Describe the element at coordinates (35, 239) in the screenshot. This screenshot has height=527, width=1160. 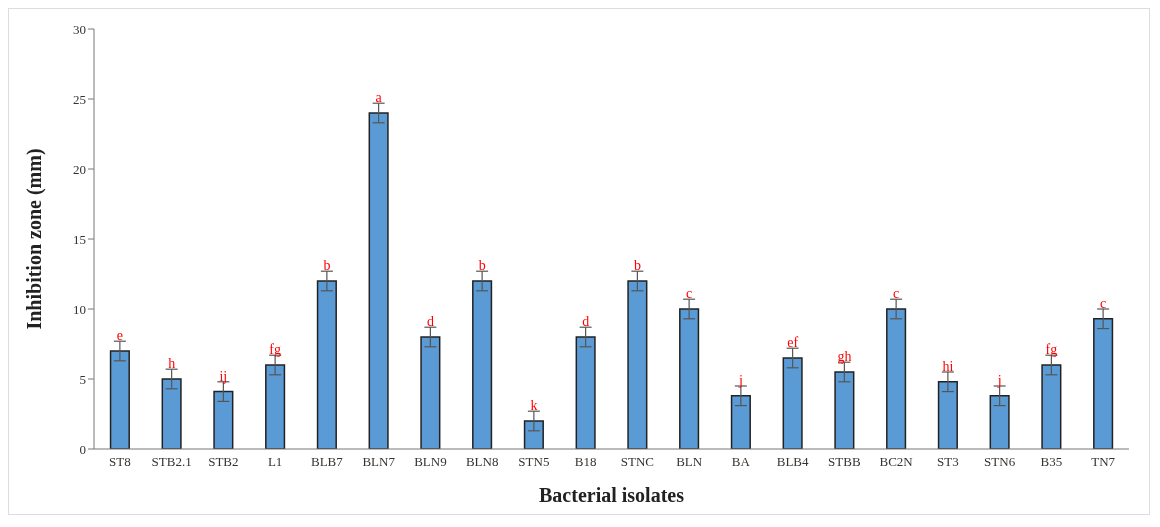
I see `y-axis-title: Inhibition zone (mm)` at that location.